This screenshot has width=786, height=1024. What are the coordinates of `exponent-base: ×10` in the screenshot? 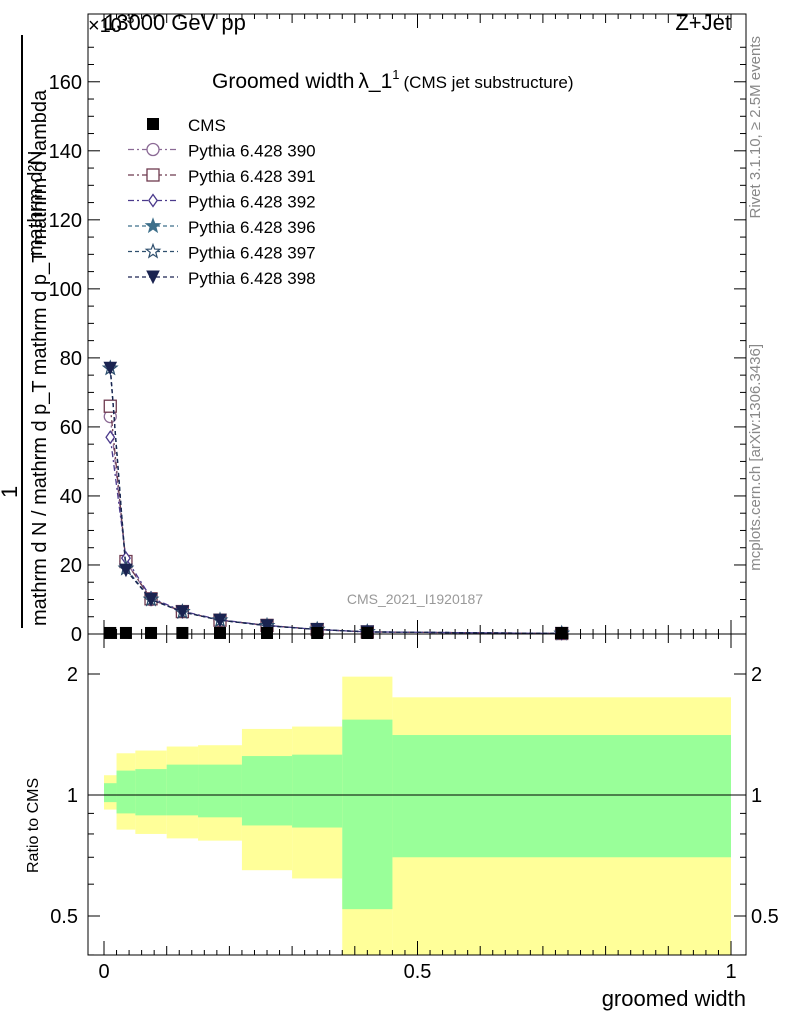 It's located at (105, 26).